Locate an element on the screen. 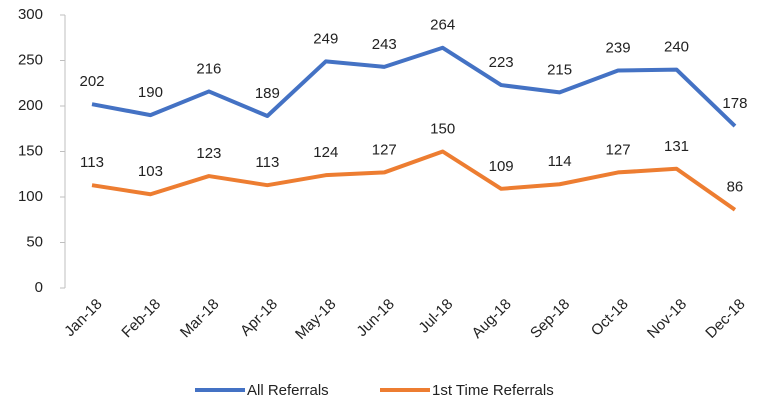  y-tick-label: 50 is located at coordinates (34, 241).